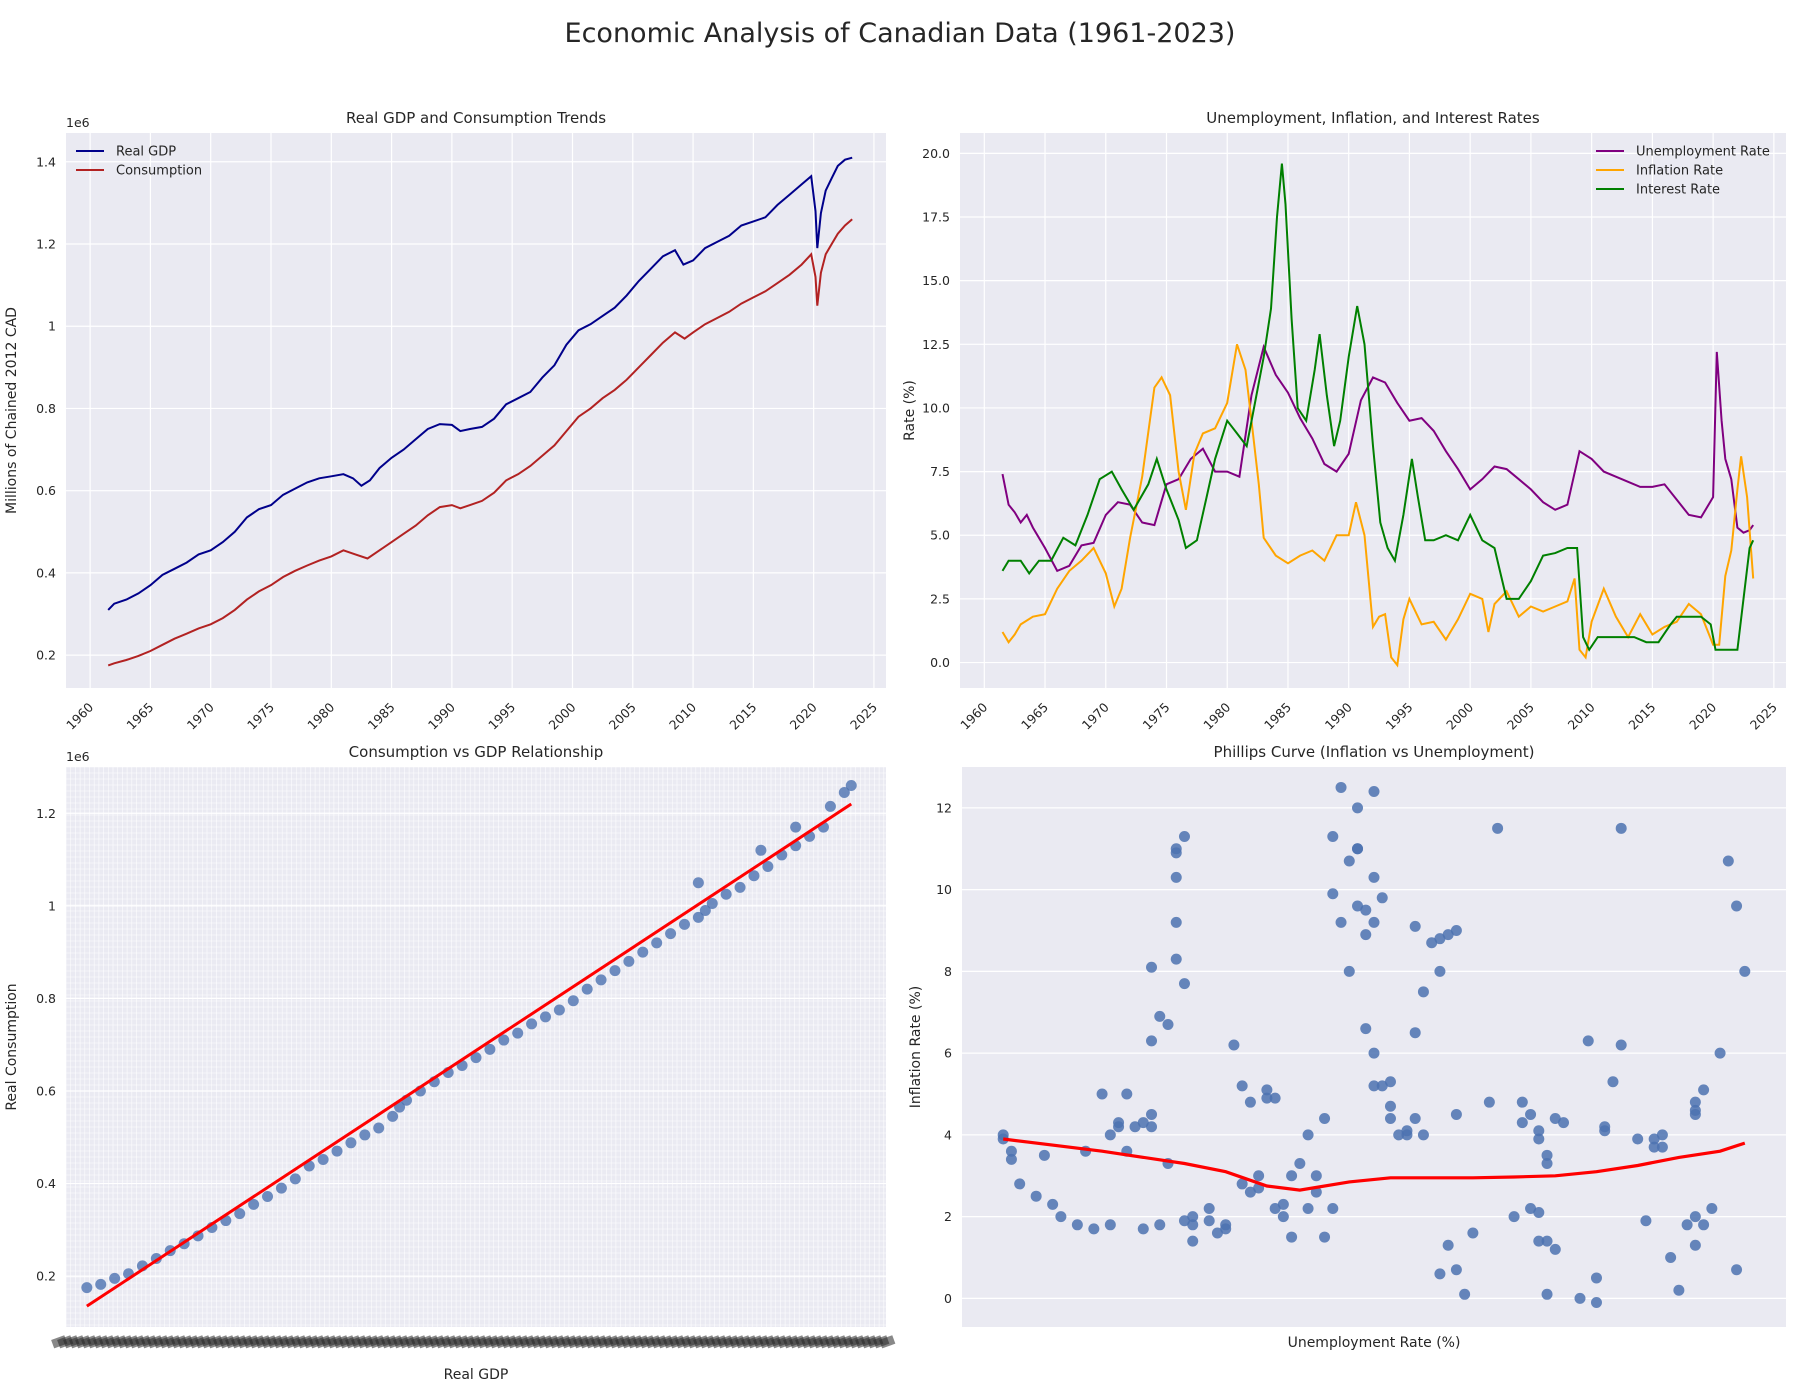 This screenshot has width=1800, height=1400. What do you see at coordinates (12, 410) in the screenshot?
I see `y-axis-label: Millions of Chained 2012 CAD` at bounding box center [12, 410].